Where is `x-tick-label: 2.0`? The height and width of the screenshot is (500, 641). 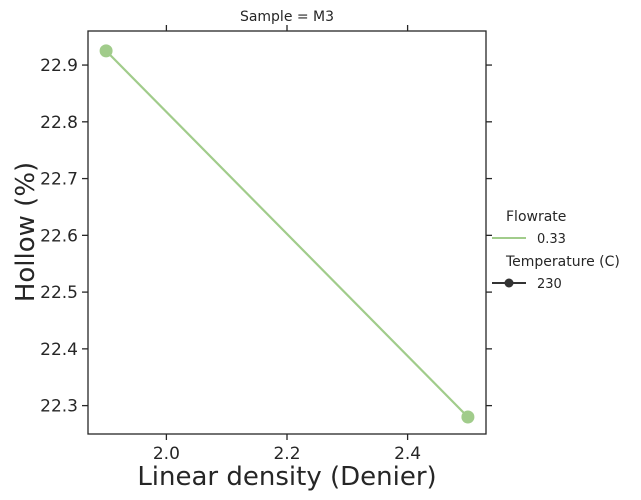
x-tick-label: 2.0 is located at coordinates (166, 454).